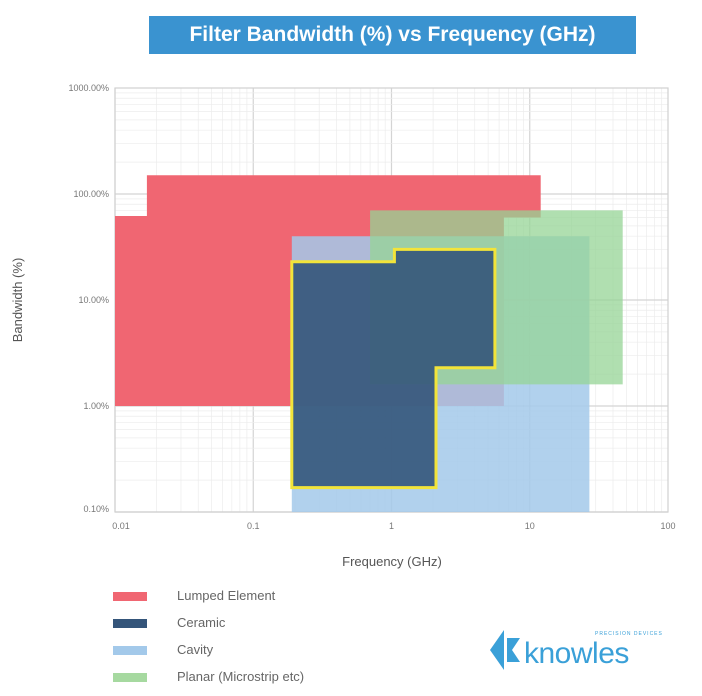 This screenshot has height=696, width=702. Describe the element at coordinates (96, 509) in the screenshot. I see `y-tick-label: 0.10%` at that location.